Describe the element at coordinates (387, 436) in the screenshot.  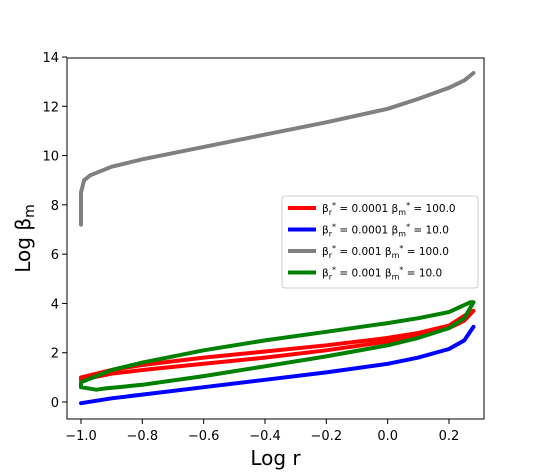
I see `x-tick-label: 0.0` at that location.